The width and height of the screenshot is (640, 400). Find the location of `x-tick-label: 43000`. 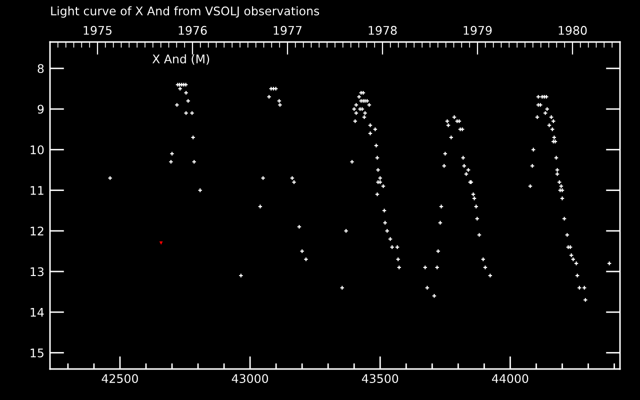

x-tick-label: 43000 is located at coordinates (250, 378).